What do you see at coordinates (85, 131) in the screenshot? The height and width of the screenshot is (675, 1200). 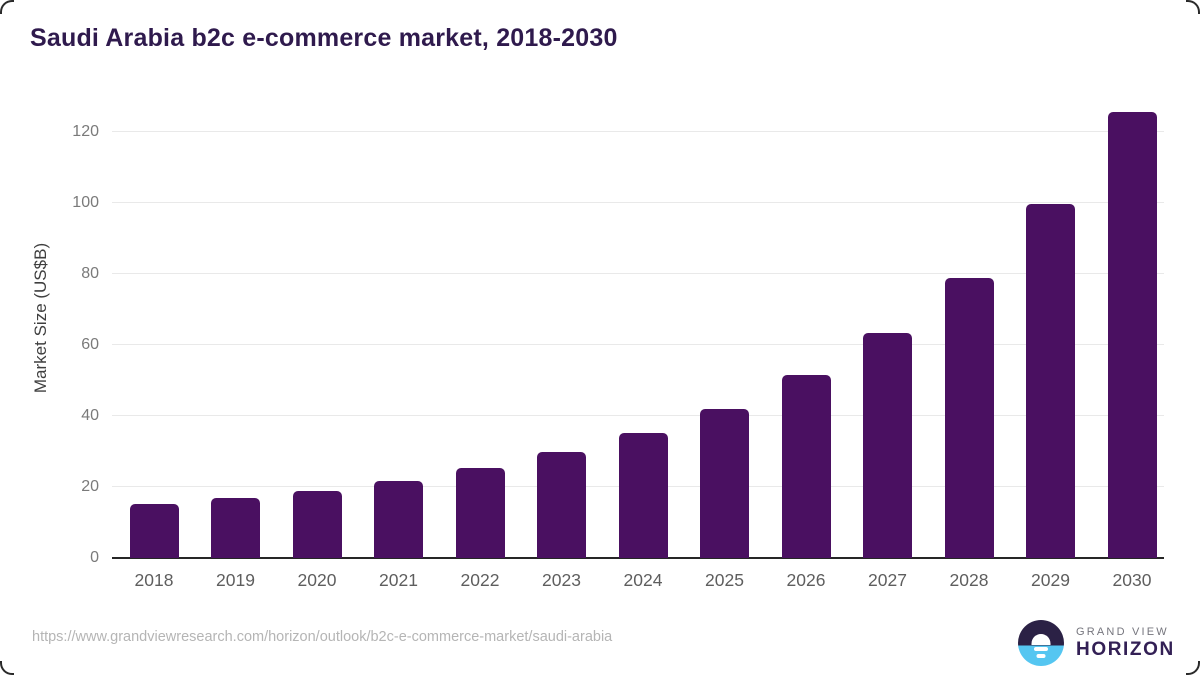 I see `y-tick-label-120: 120` at bounding box center [85, 131].